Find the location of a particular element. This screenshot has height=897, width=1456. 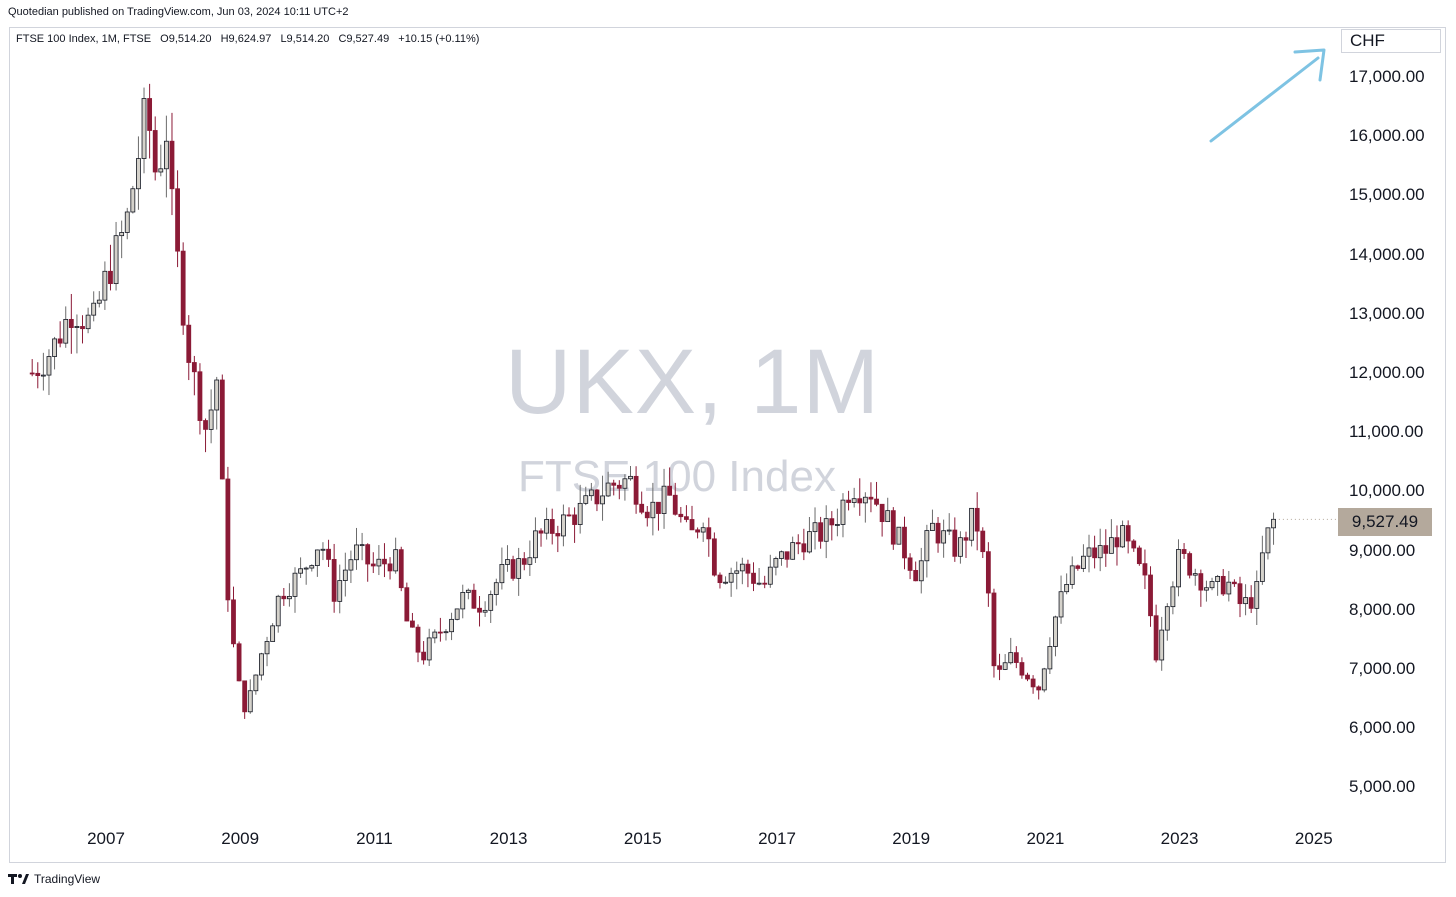

y-tick-label: 5,000.00 is located at coordinates (1382, 787).